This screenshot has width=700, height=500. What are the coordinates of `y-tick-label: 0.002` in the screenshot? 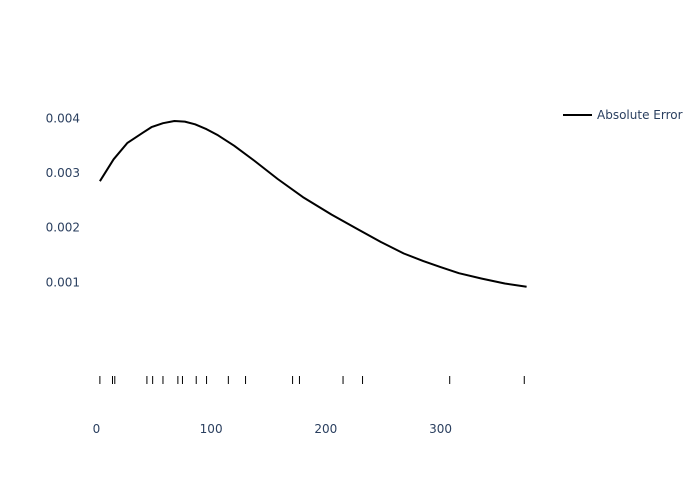 It's located at (63, 228).